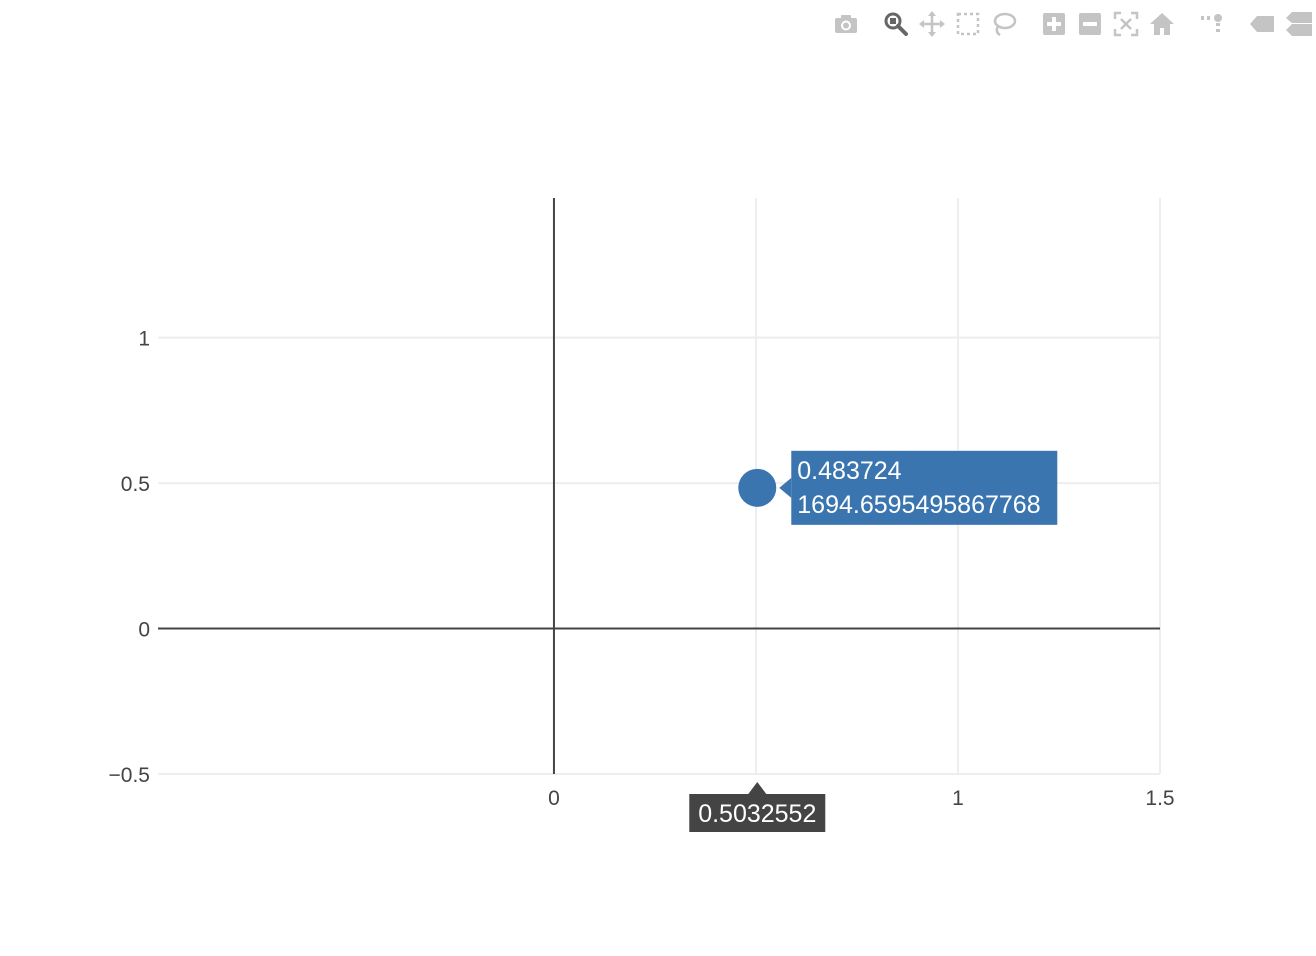 The width and height of the screenshot is (1316, 956). I want to click on hover-compare-icon, so click(1299, 24).